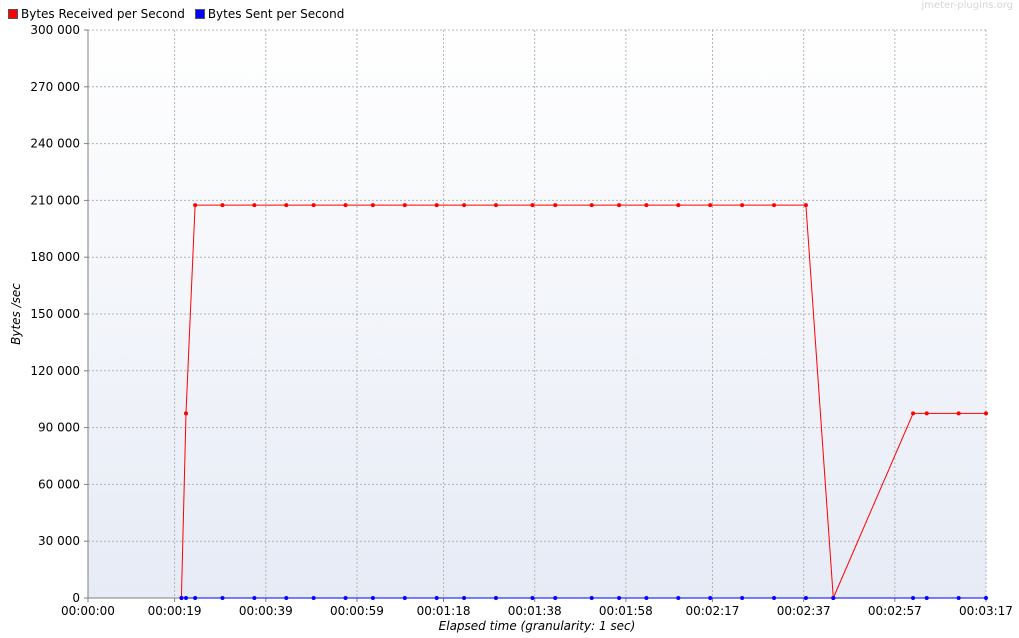 Image resolution: width=1019 pixels, height=638 pixels. What do you see at coordinates (895, 611) in the screenshot?
I see `x-tick-label: 00:02:57` at bounding box center [895, 611].